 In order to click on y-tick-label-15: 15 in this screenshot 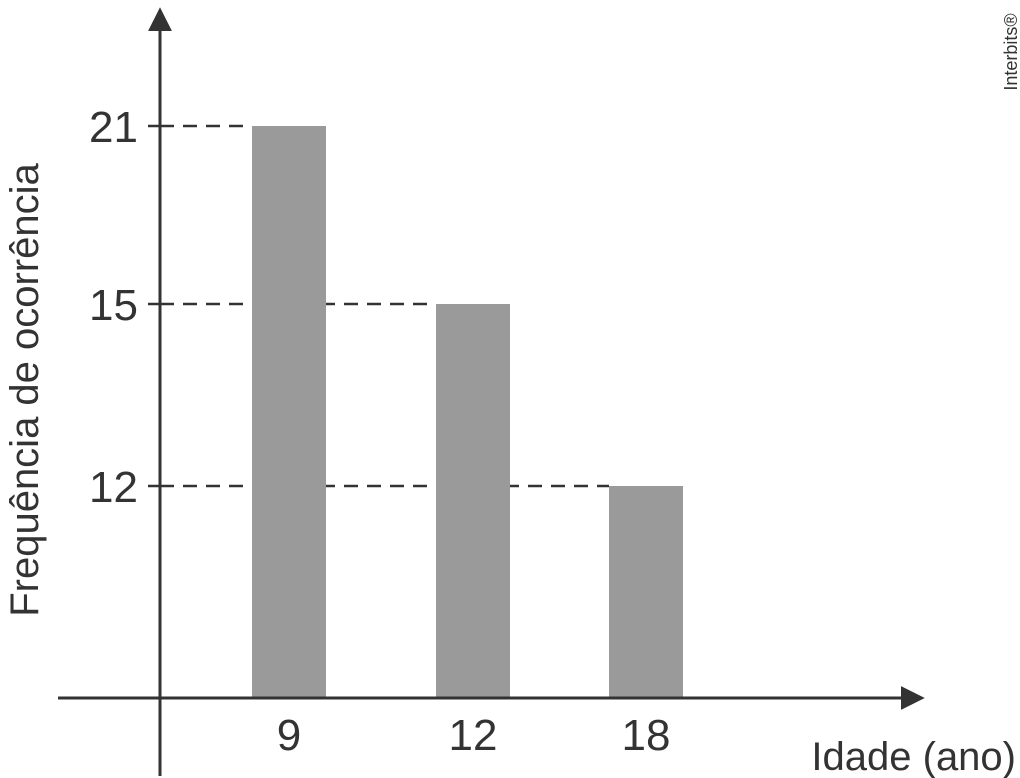, I will do `click(113, 305)`.